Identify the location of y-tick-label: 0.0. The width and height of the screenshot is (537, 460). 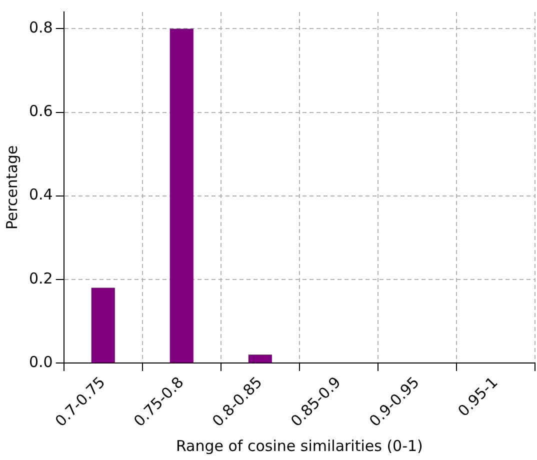
(40, 361).